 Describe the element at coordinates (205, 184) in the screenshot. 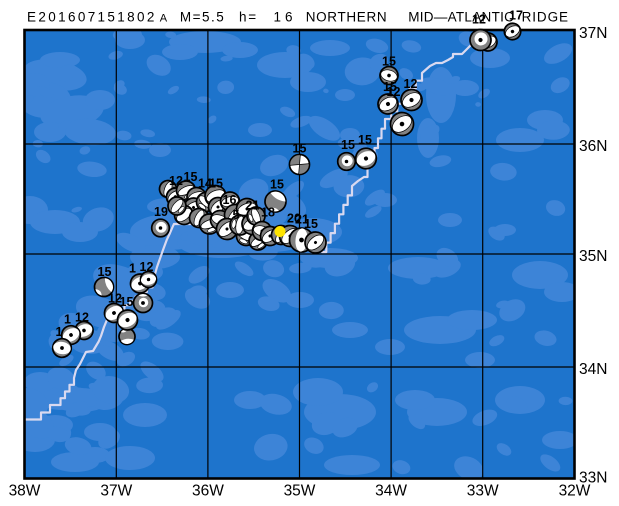

I see `svg-text: 14` at that location.